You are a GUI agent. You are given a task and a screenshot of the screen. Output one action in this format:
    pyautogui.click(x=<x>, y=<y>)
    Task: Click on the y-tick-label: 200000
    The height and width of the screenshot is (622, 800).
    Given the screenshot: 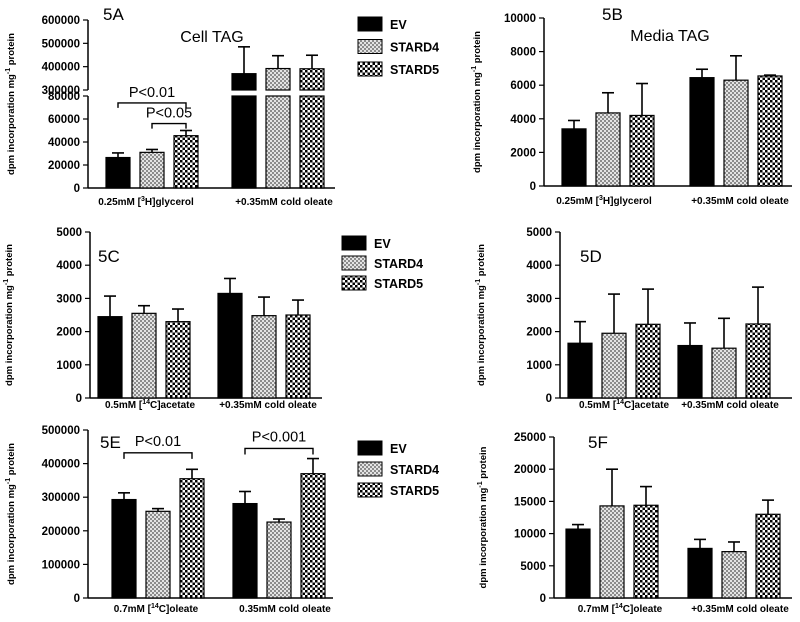 What is the action you would take?
    pyautogui.click(x=61, y=532)
    